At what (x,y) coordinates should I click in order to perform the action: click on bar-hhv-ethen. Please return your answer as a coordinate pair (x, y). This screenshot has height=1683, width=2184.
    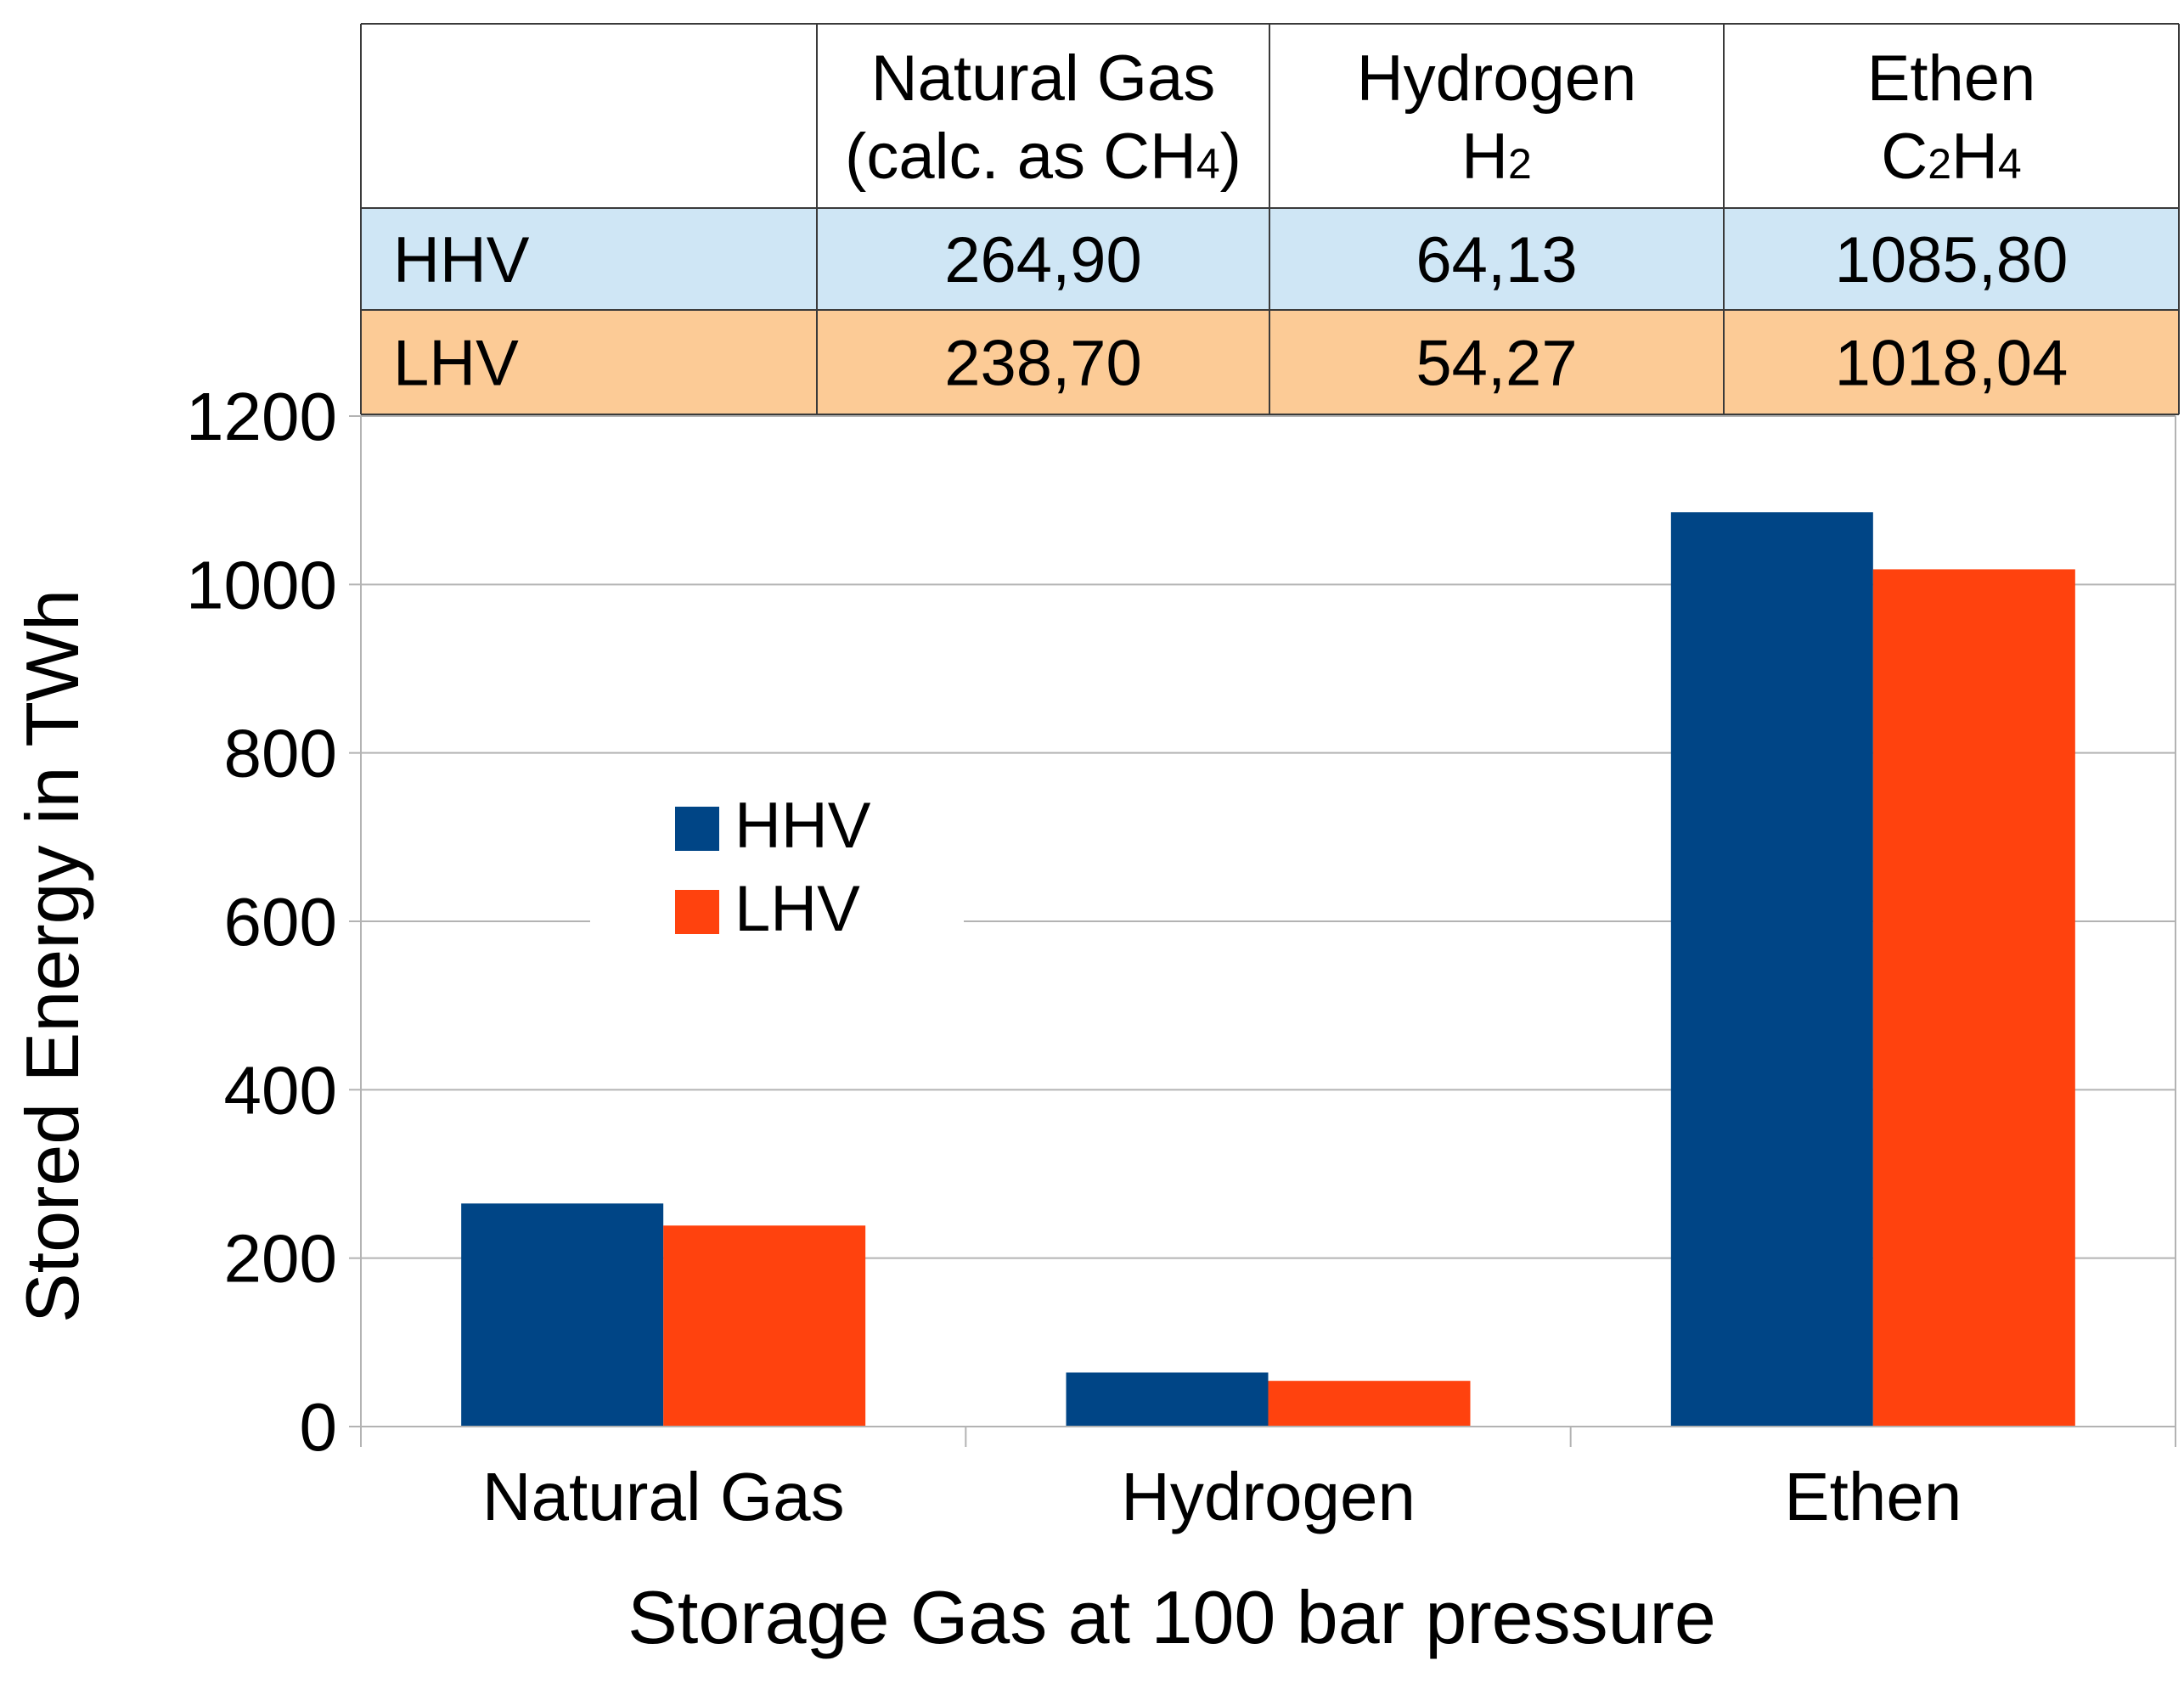
    Looking at the image, I should click on (1771, 970).